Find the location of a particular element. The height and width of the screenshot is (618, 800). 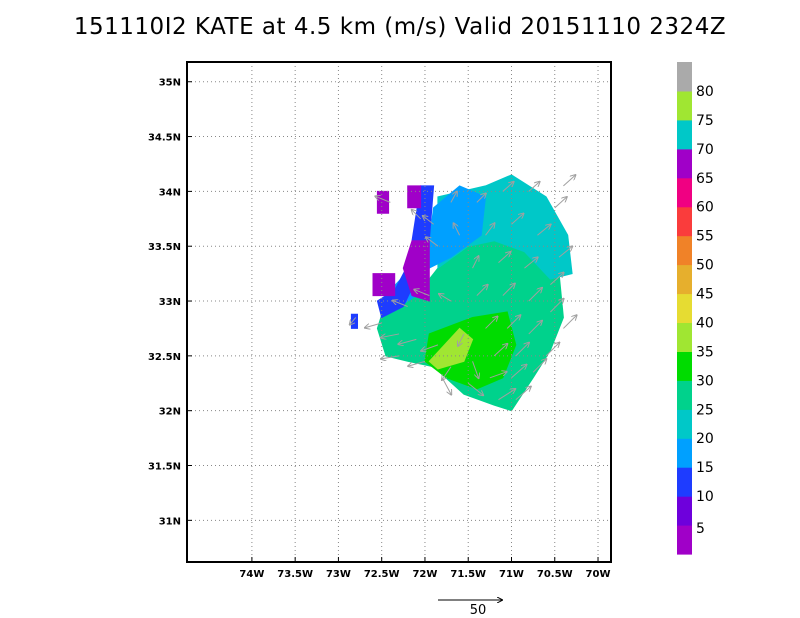

wind-vectors is located at coordinates (463, 288).